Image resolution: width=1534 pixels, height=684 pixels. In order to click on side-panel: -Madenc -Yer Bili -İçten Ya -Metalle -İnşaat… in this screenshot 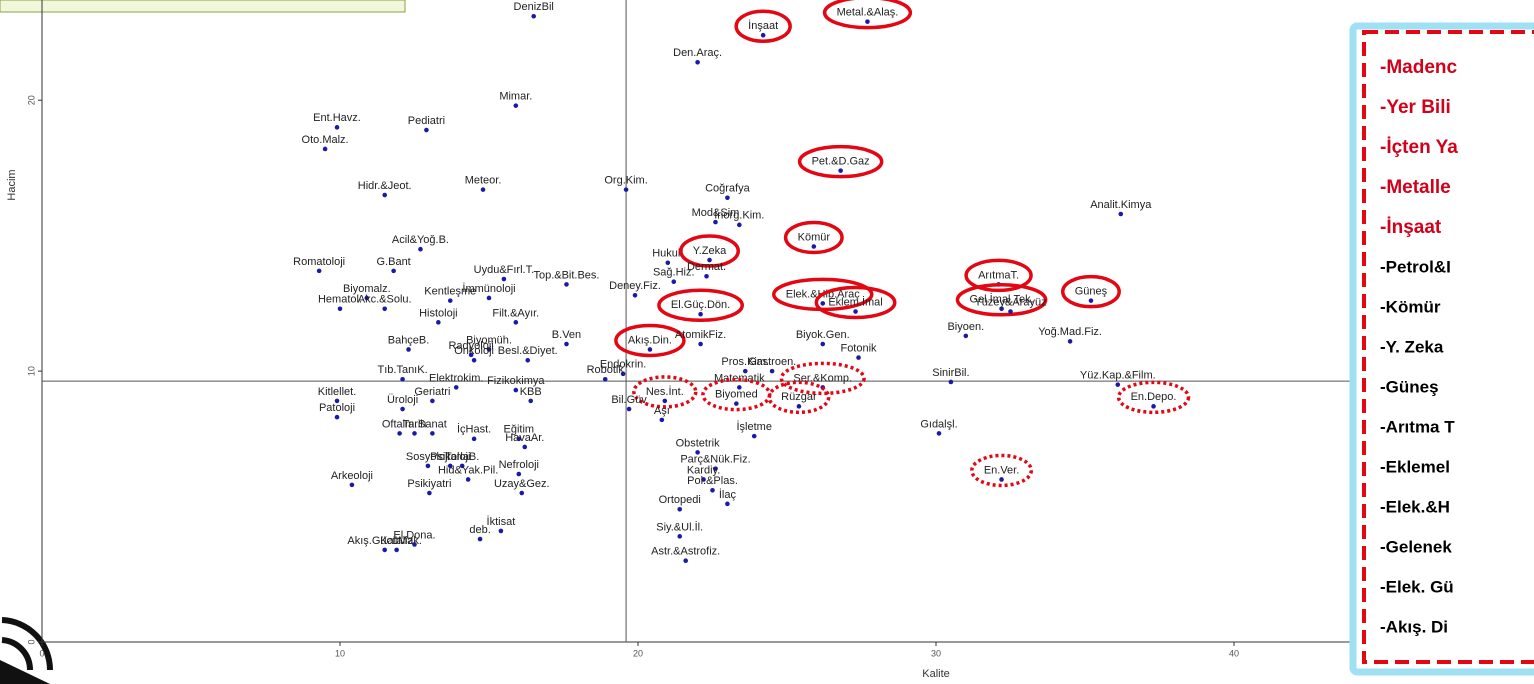, I will do `click(1441, 349)`.